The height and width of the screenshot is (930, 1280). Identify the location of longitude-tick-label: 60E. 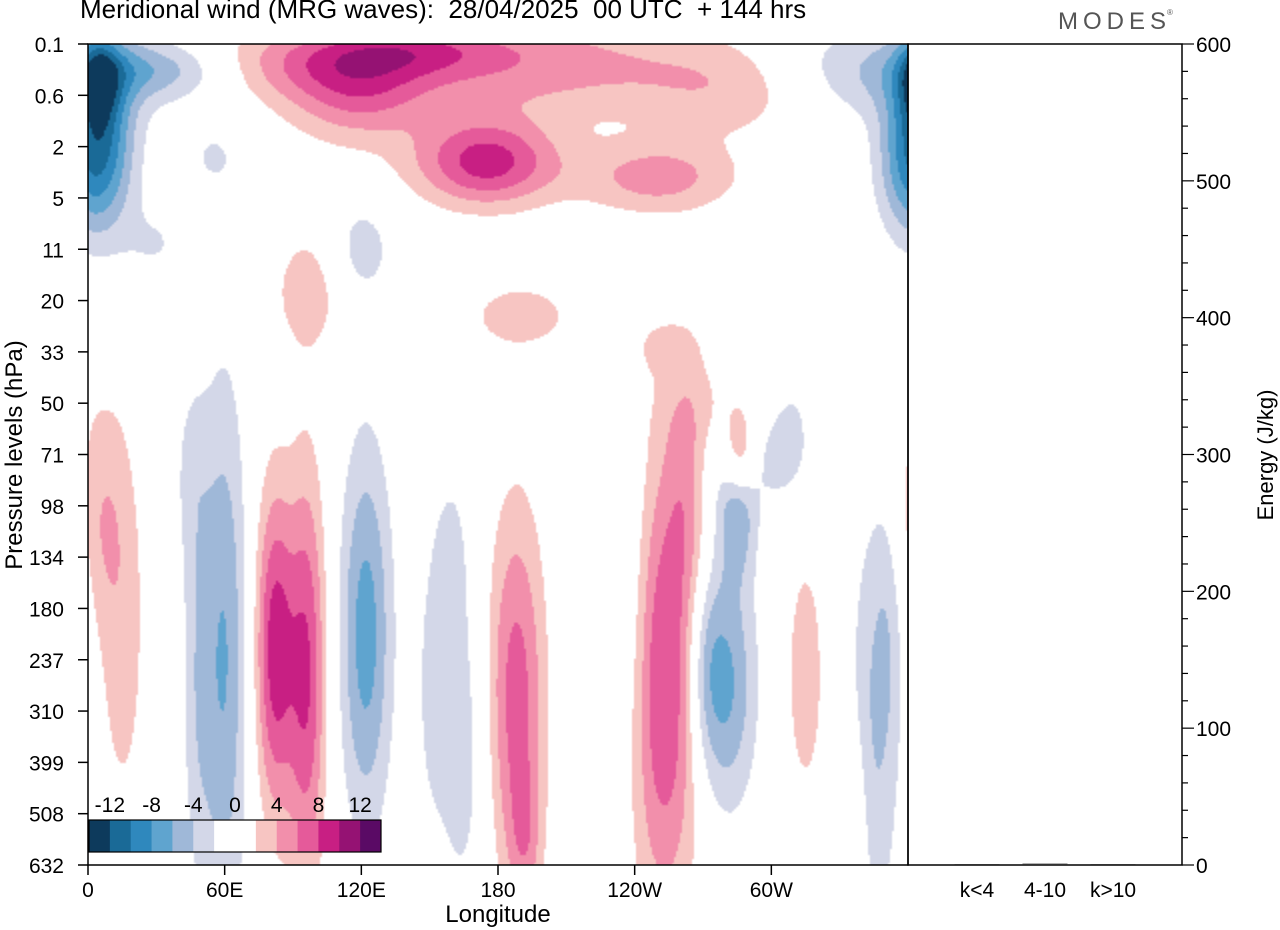
(224, 890).